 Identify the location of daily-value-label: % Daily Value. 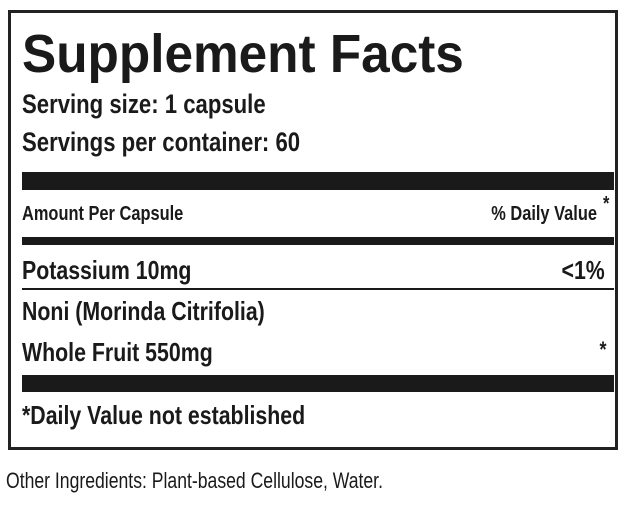
(544, 214).